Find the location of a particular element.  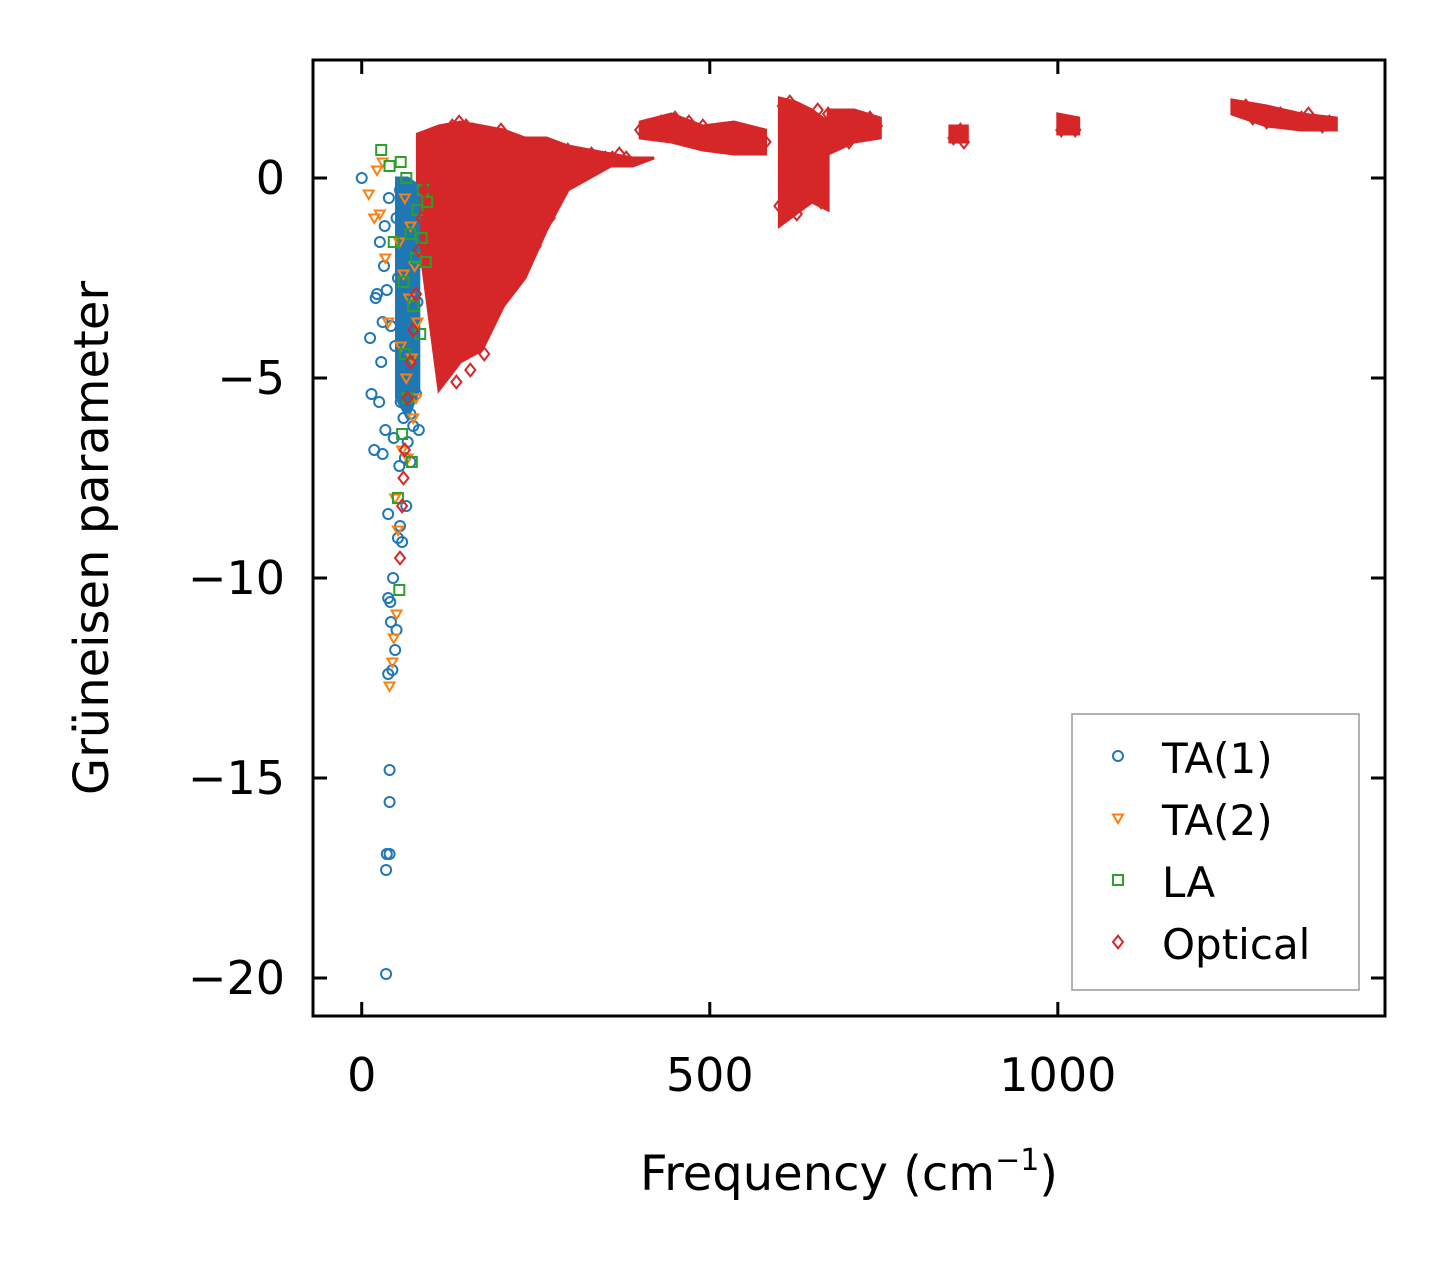

legend: TA(1) TA(2) LA Optical is located at coordinates (1215, 852).